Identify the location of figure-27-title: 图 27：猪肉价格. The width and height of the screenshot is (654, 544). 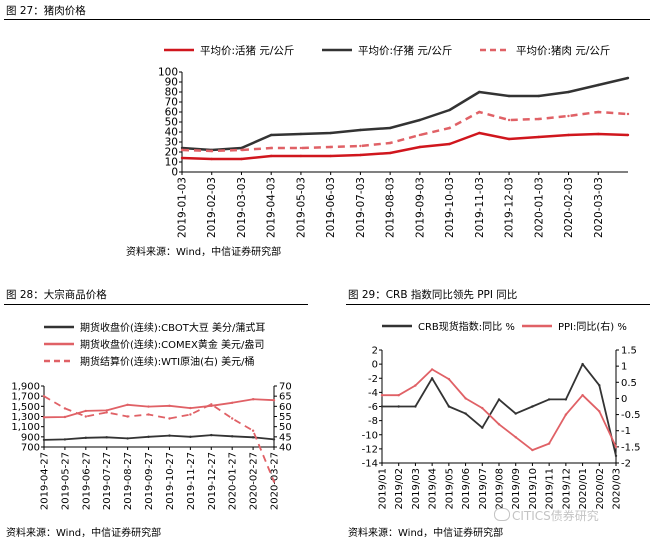
(46, 11).